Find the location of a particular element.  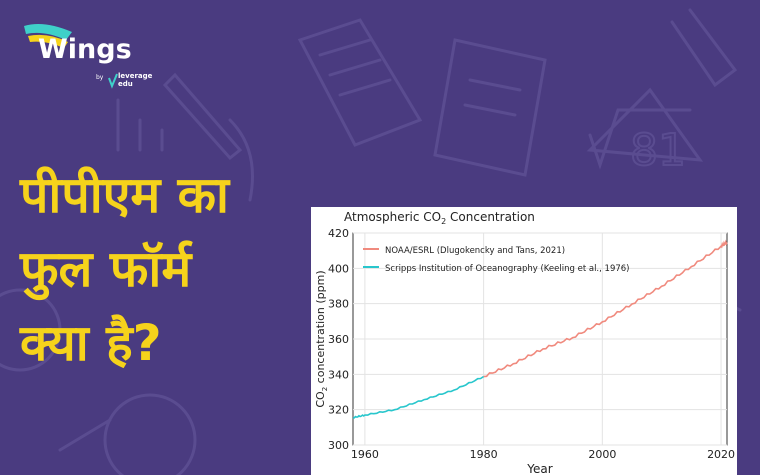

headline-line1: पीपीएम का is located at coordinates (125, 195).